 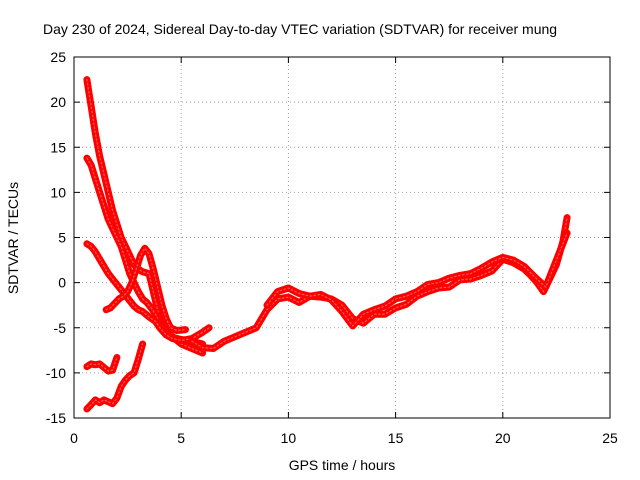 What do you see at coordinates (58, 192) in the screenshot?
I see `y-tick-label: 10` at bounding box center [58, 192].